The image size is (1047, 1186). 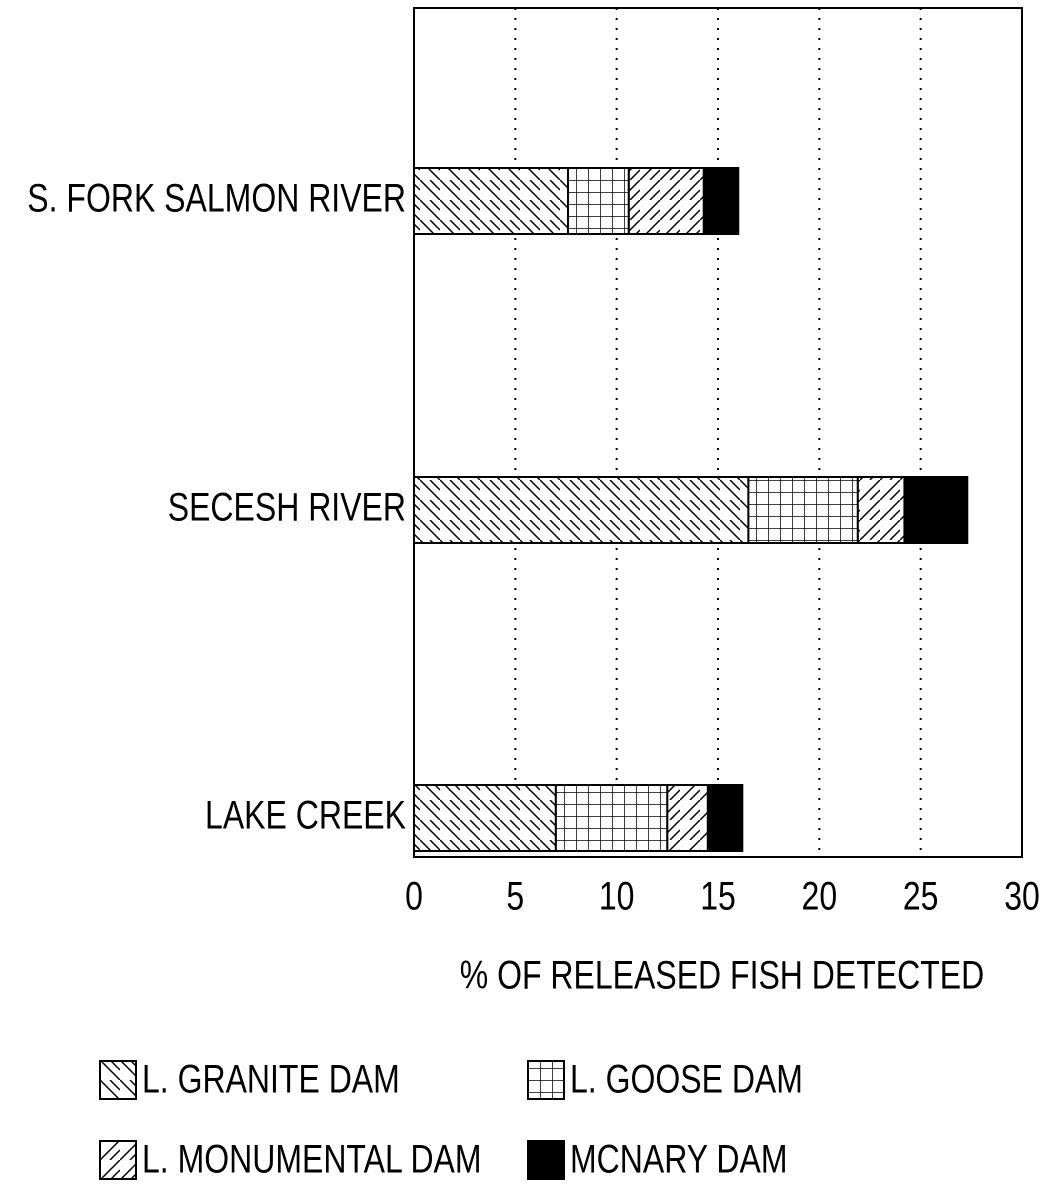 I want to click on x-tick-label: 30, so click(x=1022, y=895).